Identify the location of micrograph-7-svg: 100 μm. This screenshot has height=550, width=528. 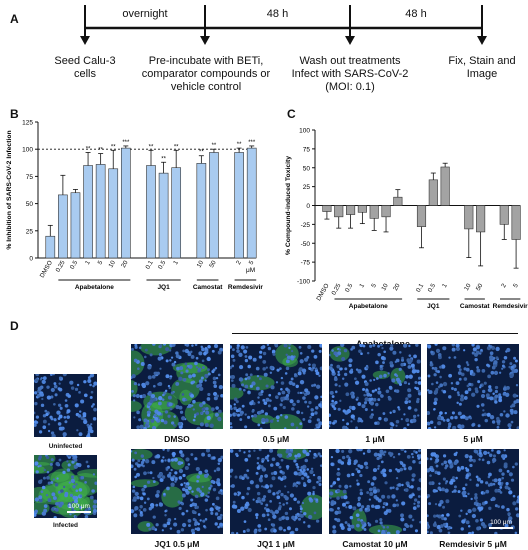
(473, 491).